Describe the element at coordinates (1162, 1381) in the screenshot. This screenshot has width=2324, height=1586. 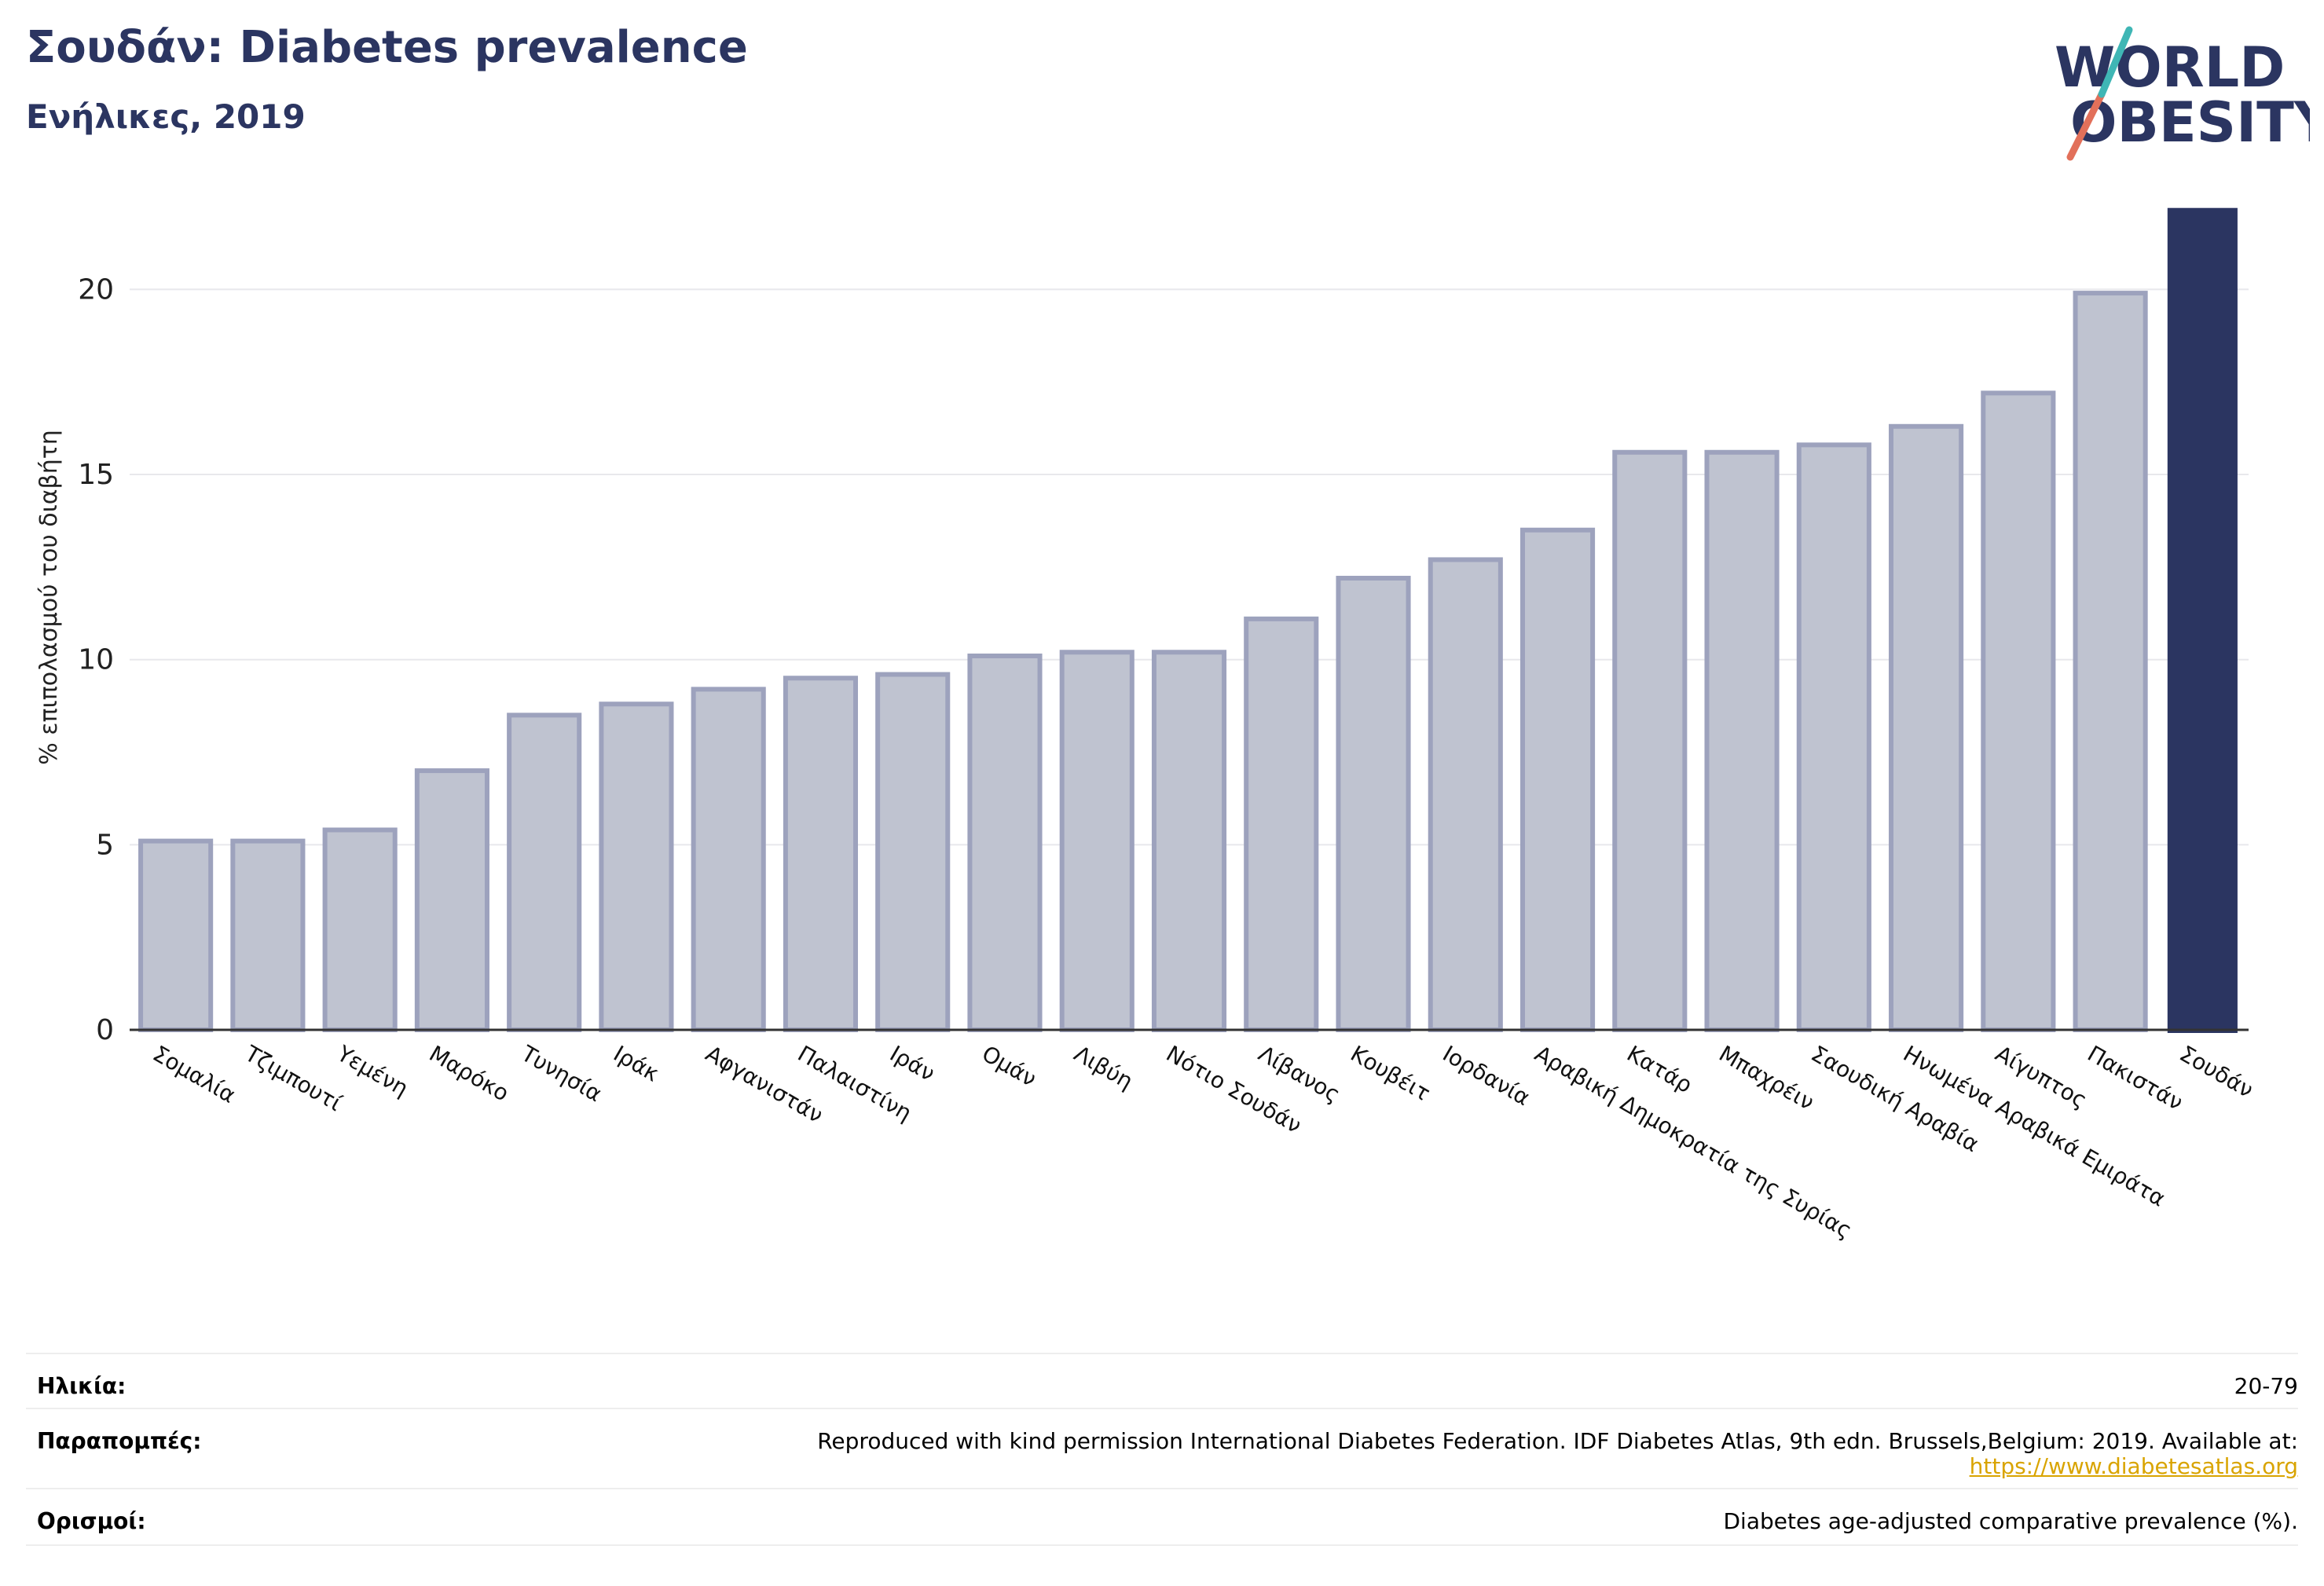
I see `meta-row-age: Ηλικία: 20-79` at that location.